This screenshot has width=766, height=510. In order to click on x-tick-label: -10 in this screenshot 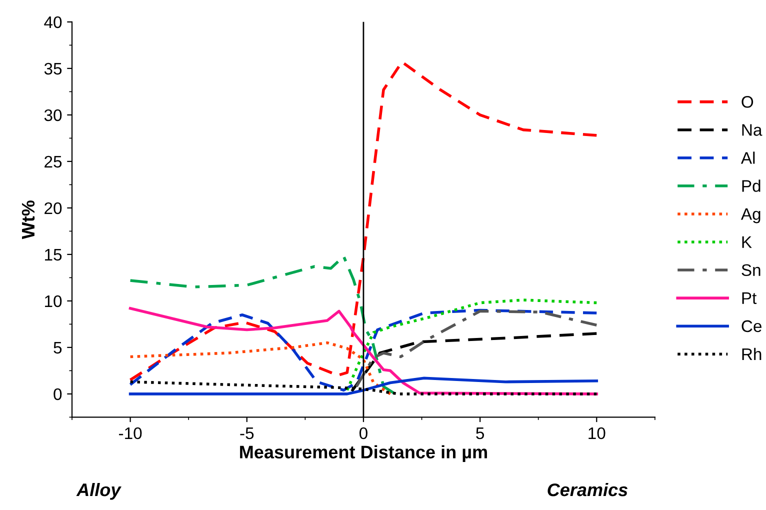, I will do `click(130, 433)`.